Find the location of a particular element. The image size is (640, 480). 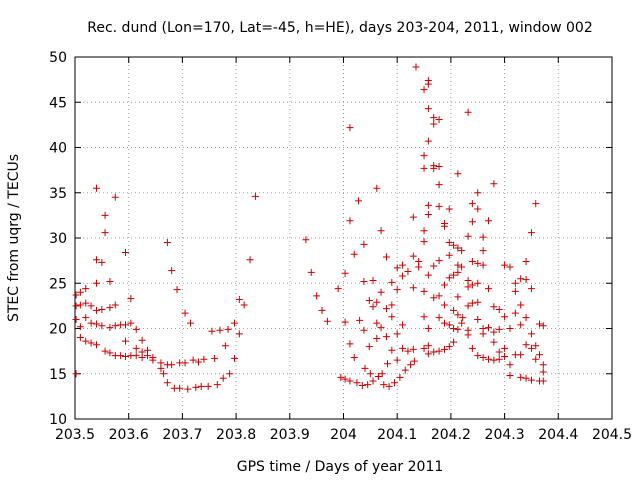

x-tick-label: 204.3 is located at coordinates (505, 435).